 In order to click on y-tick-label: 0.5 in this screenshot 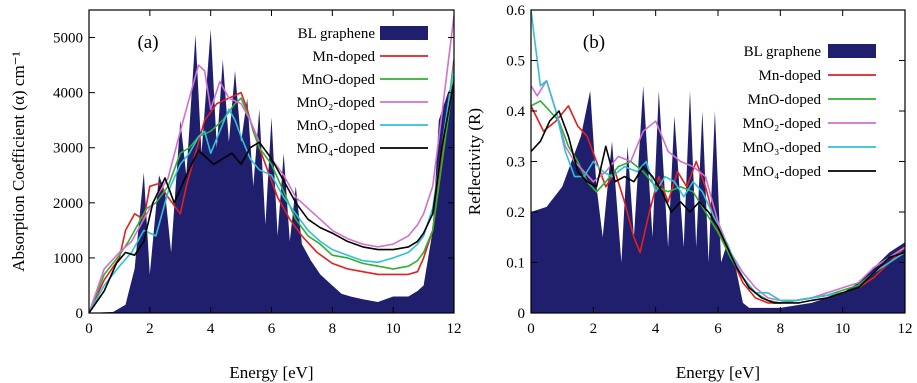, I will do `click(515, 62)`.